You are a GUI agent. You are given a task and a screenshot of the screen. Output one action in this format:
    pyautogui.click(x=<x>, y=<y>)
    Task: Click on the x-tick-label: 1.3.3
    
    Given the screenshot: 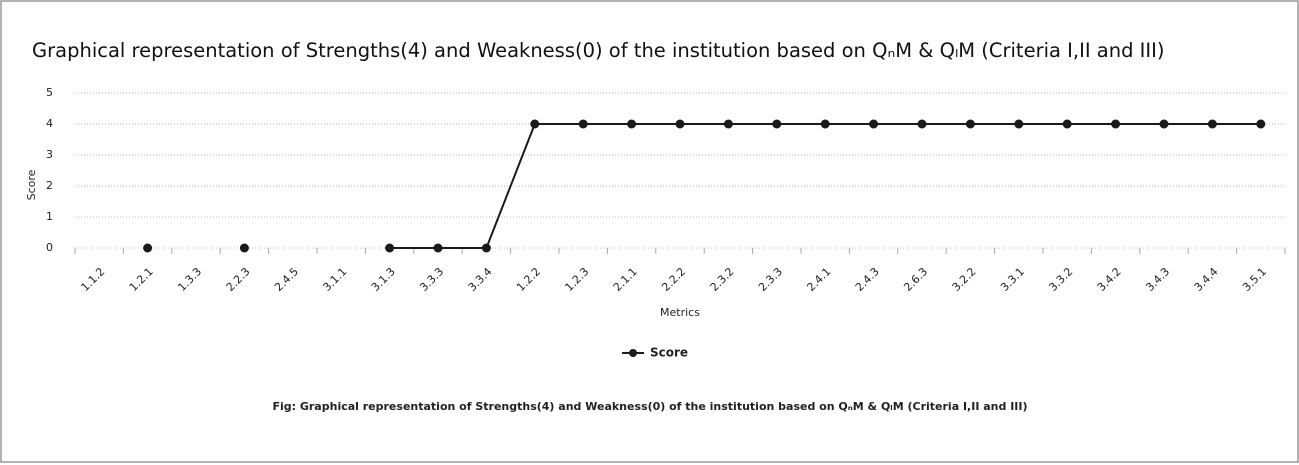 What is the action you would take?
    pyautogui.click(x=189, y=279)
    